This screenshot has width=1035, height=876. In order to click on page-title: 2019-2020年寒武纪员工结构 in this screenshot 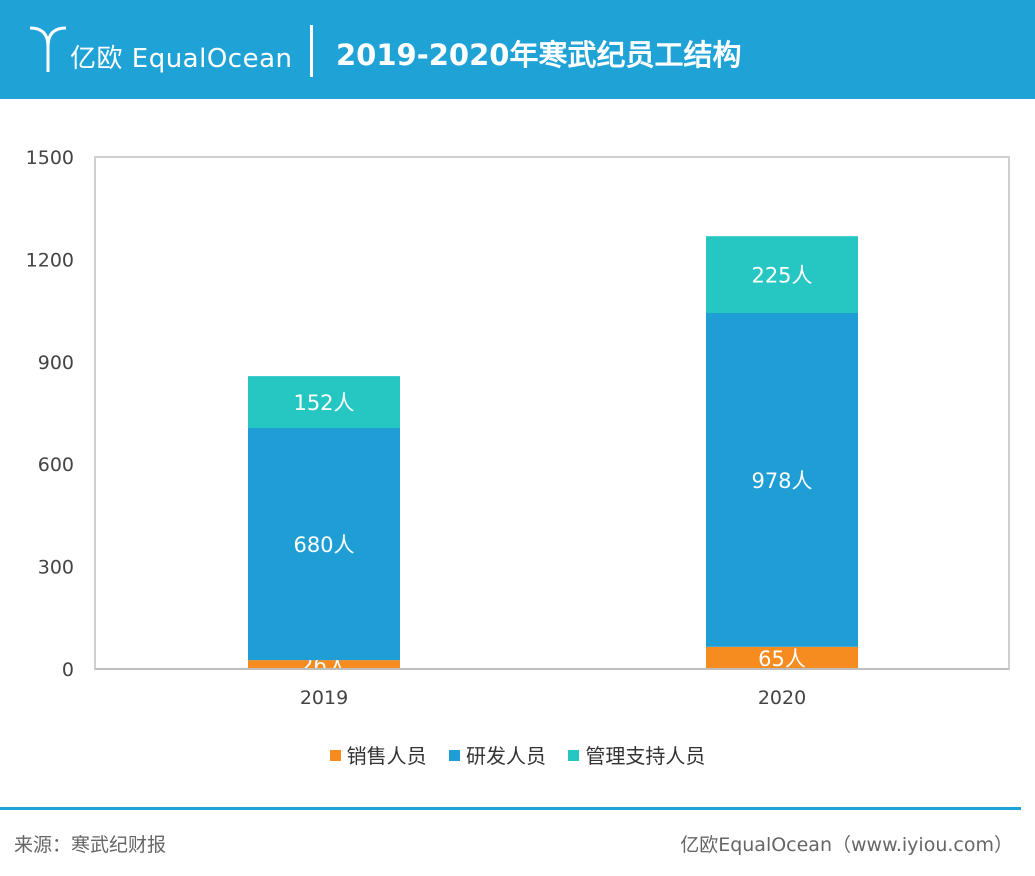, I will do `click(539, 55)`.